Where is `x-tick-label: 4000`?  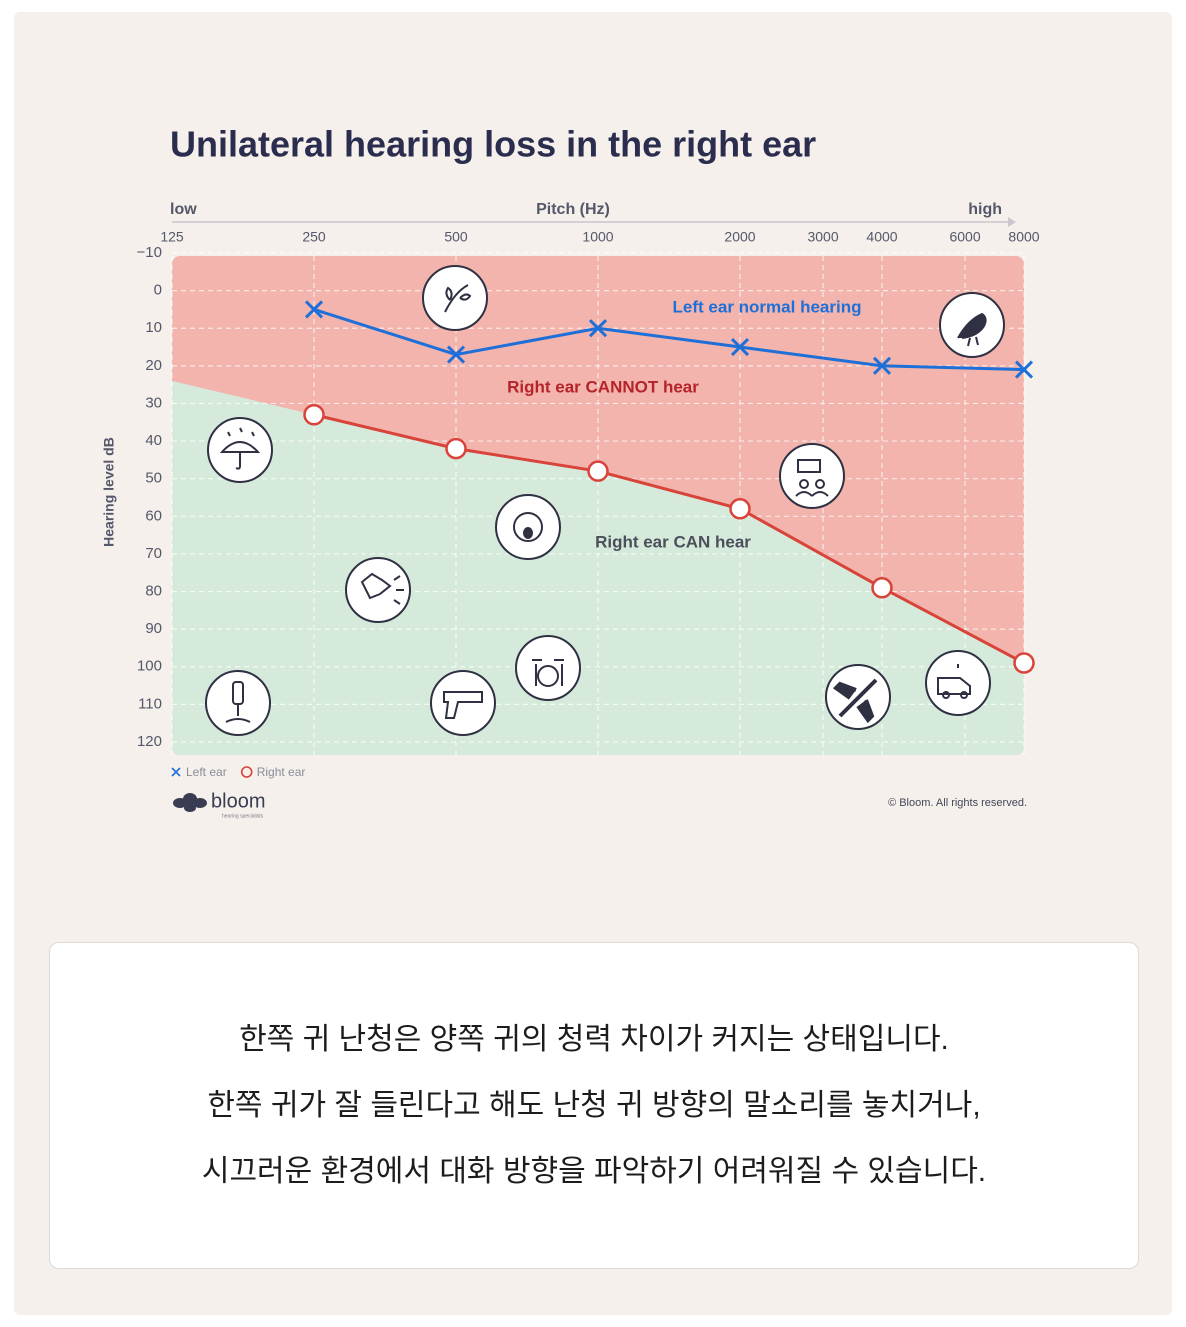 x-tick-label: 4000 is located at coordinates (881, 237).